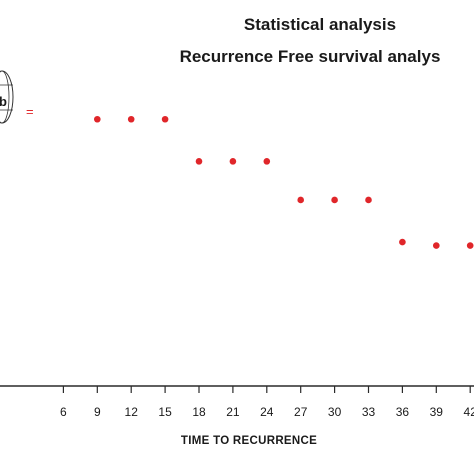  Describe the element at coordinates (335, 412) in the screenshot. I see `x-tick-label: 30` at that location.